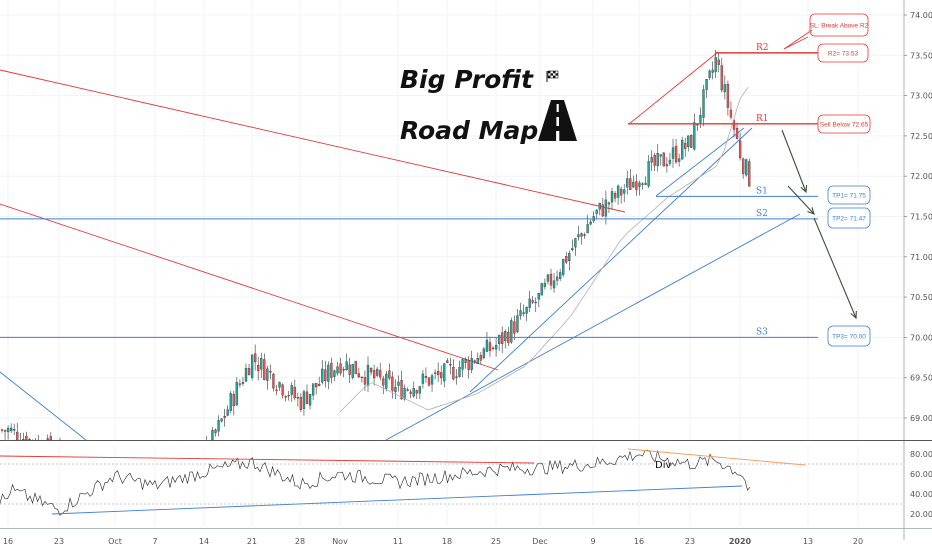 Image resolution: width=932 pixels, height=550 pixels. I want to click on price-tick-label: 70.000, so click(921, 337).